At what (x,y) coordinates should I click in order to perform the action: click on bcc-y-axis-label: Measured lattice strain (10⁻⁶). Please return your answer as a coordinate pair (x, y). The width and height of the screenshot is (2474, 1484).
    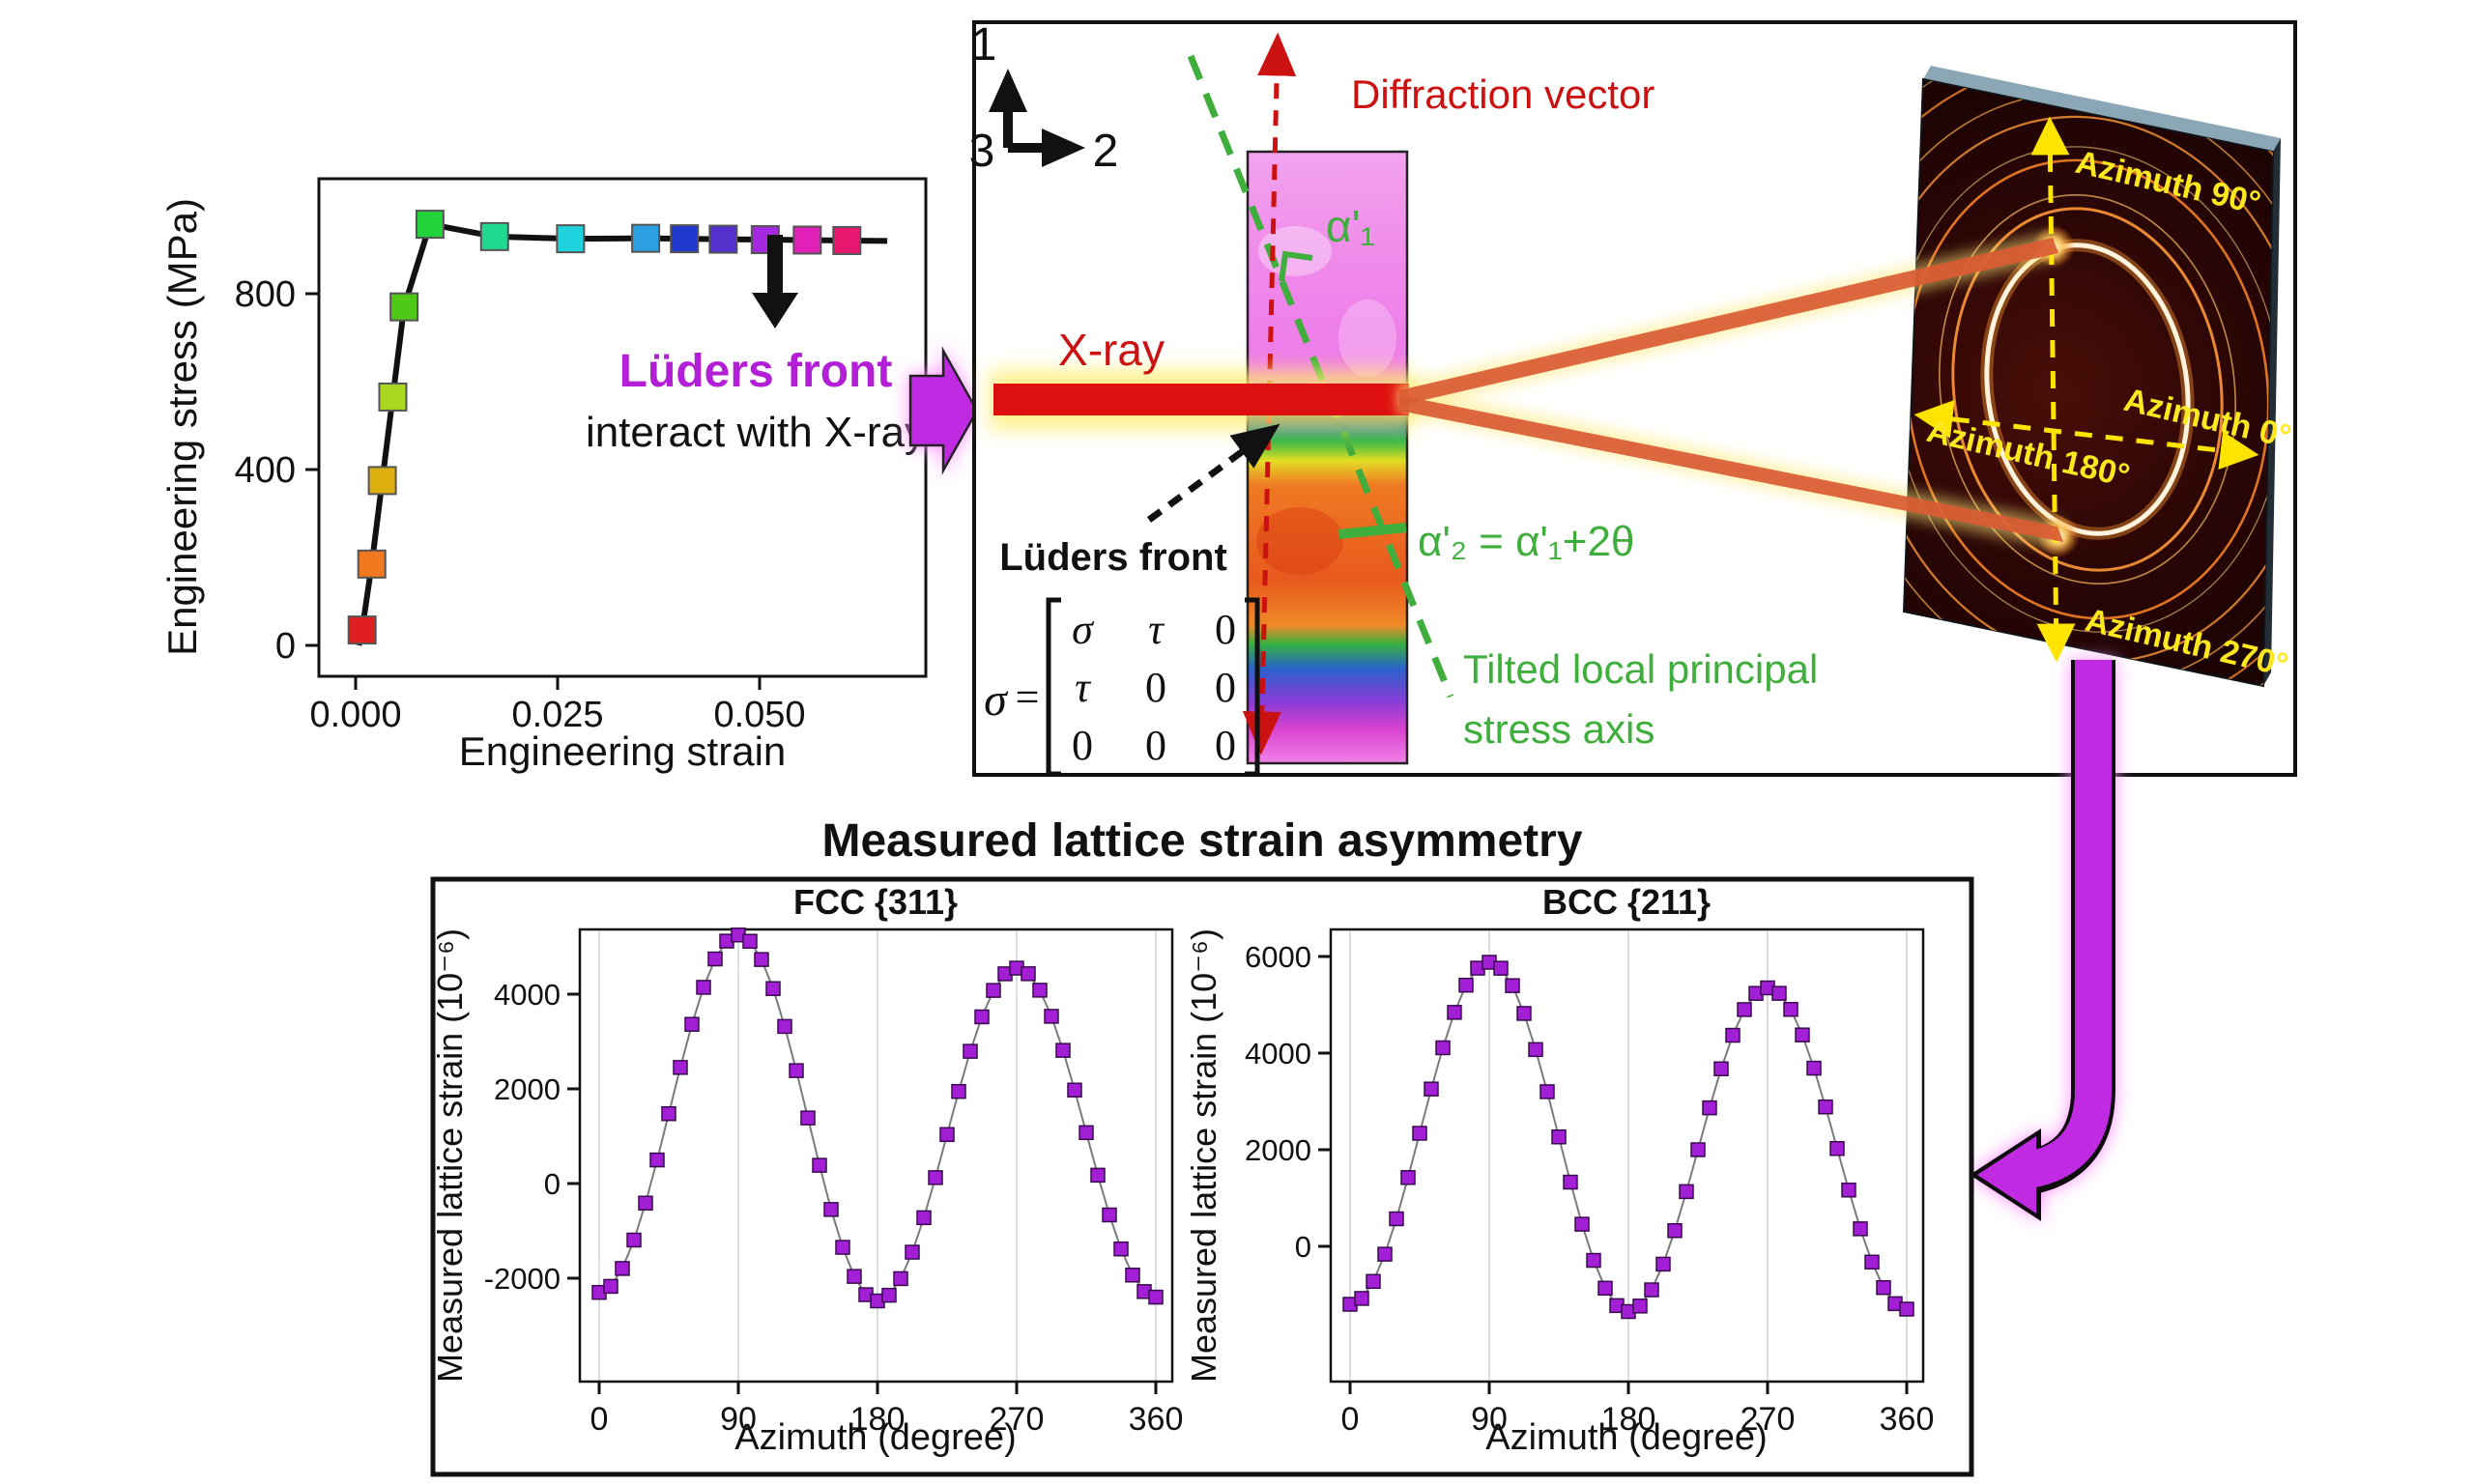
    Looking at the image, I should click on (1203, 1155).